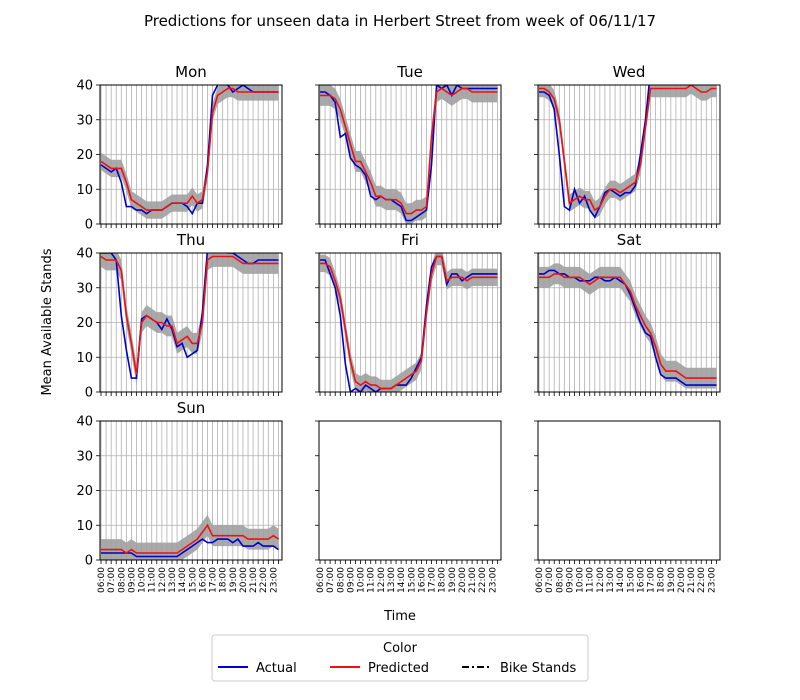  I want to click on legend-frame, so click(400, 658).